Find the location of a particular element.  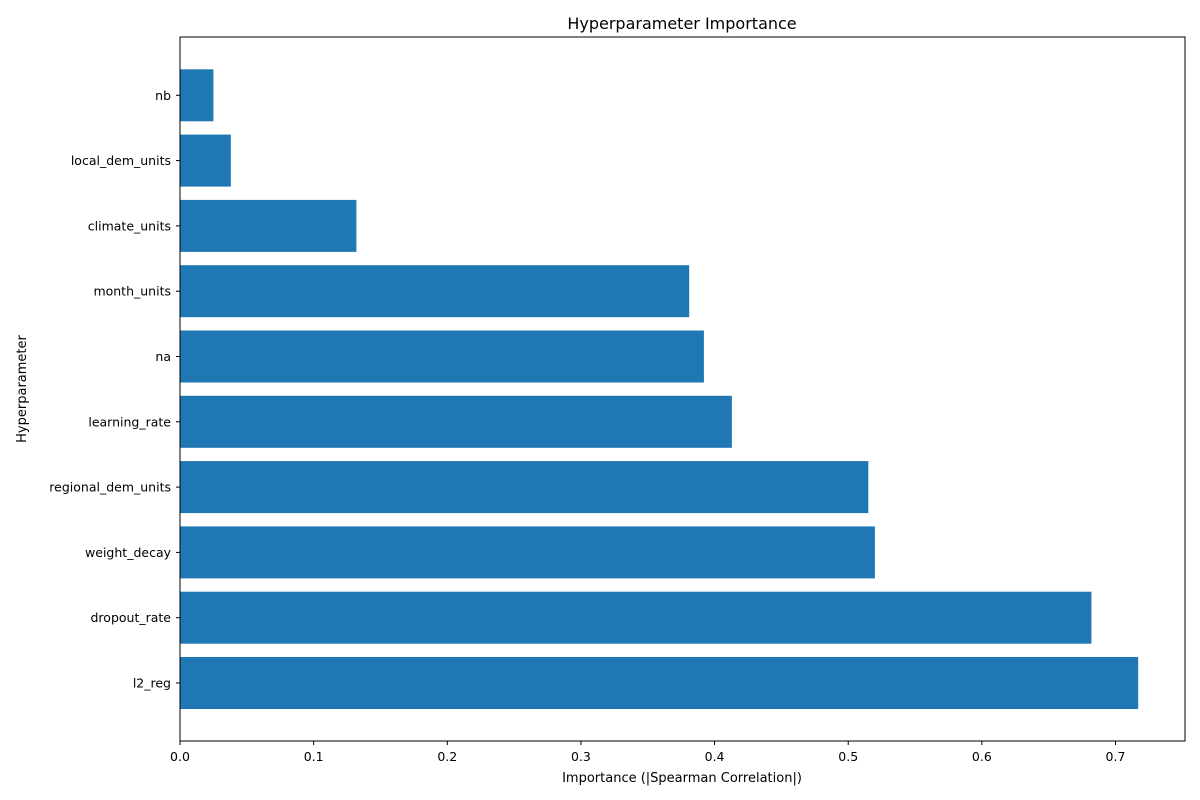

x-axis-label: Importance (|Spearman Correlation|) is located at coordinates (682, 778).